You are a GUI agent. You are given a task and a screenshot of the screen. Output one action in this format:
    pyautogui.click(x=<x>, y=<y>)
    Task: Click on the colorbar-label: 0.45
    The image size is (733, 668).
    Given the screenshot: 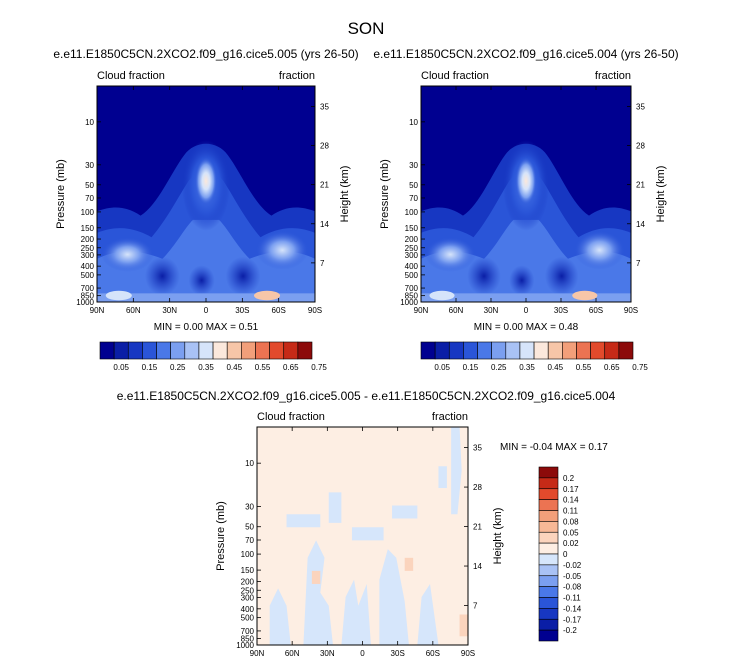 What is the action you would take?
    pyautogui.click(x=555, y=367)
    